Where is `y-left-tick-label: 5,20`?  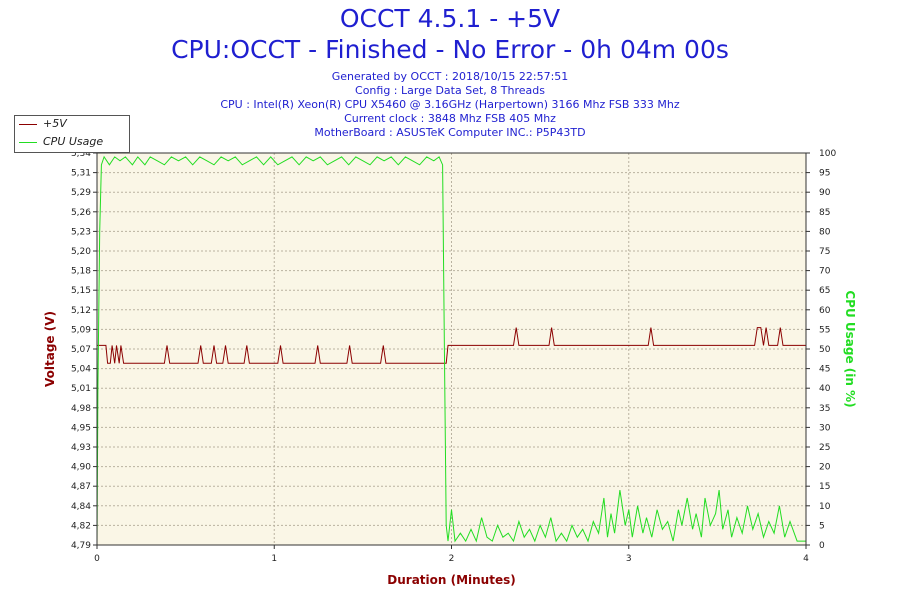
y-left-tick-label: 5,20 is located at coordinates (81, 252).